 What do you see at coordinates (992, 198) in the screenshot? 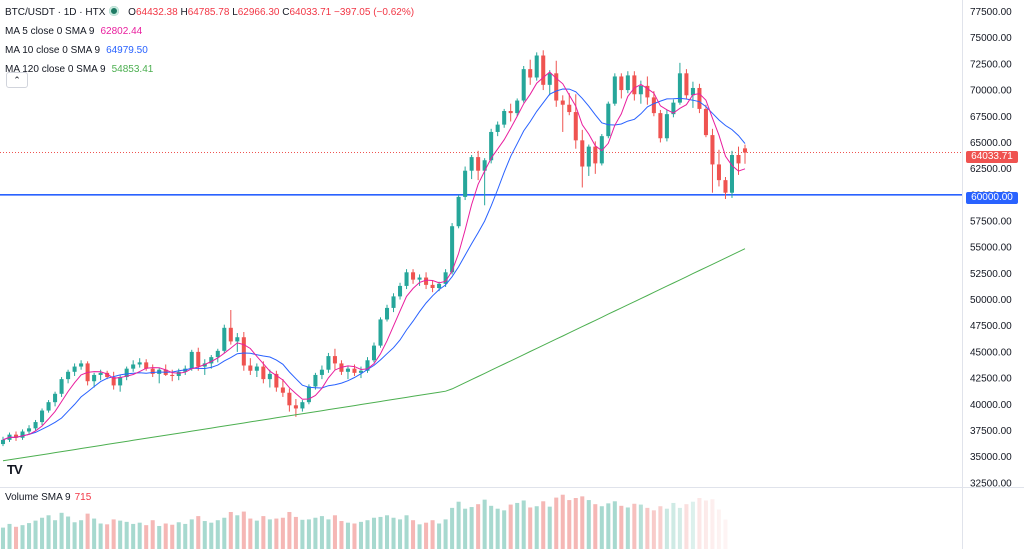
I see `horizontal-line-tag: 60000.00` at bounding box center [992, 198].